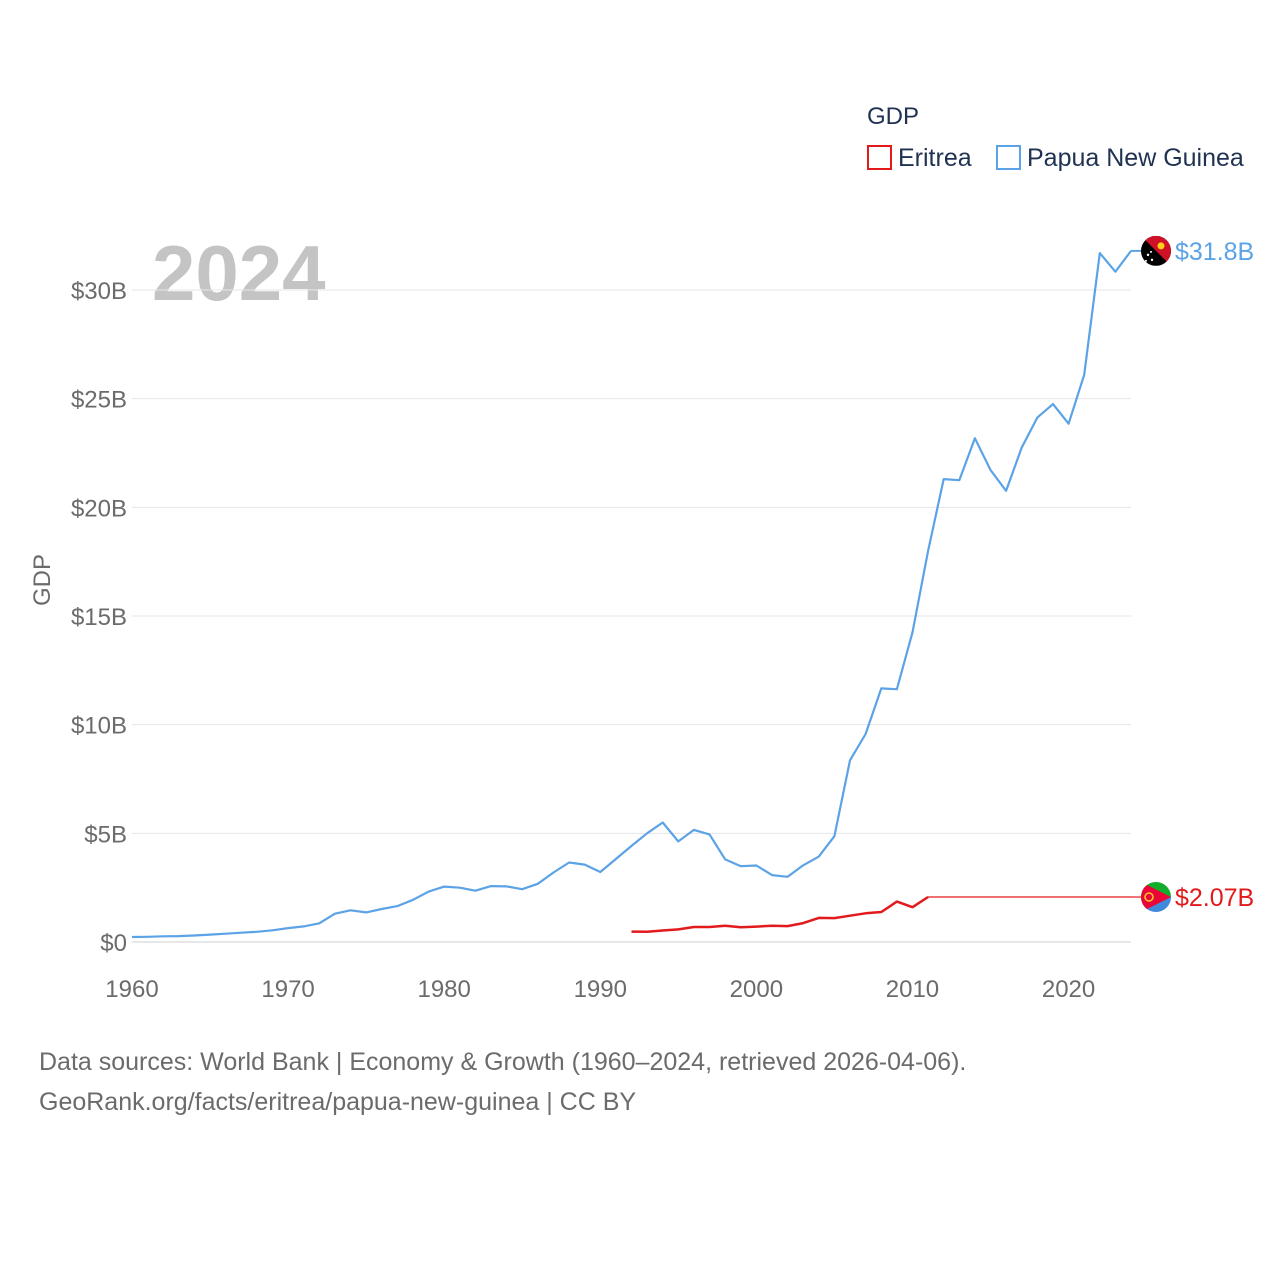 This screenshot has width=1280, height=1280. I want to click on x-axis: 1960 1970 1980 1990 2000 2010 2020, so click(600, 989).